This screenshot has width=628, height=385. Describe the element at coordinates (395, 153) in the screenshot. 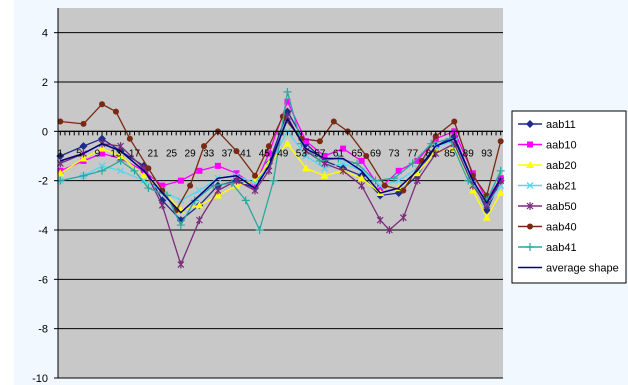

I see `x-tick-label: 73` at that location.